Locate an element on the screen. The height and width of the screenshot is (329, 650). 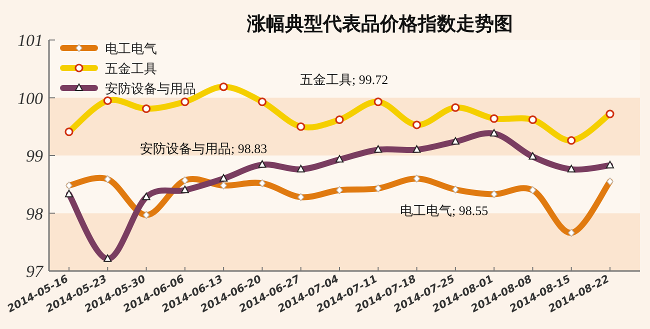
legend-label: 安防设备与用品 is located at coordinates (150, 88).